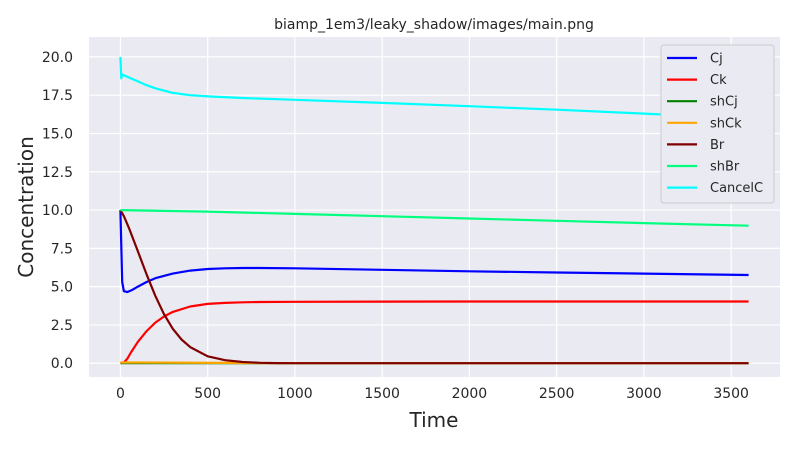  Describe the element at coordinates (62, 326) in the screenshot. I see `y-tick-label: 2.5` at that location.